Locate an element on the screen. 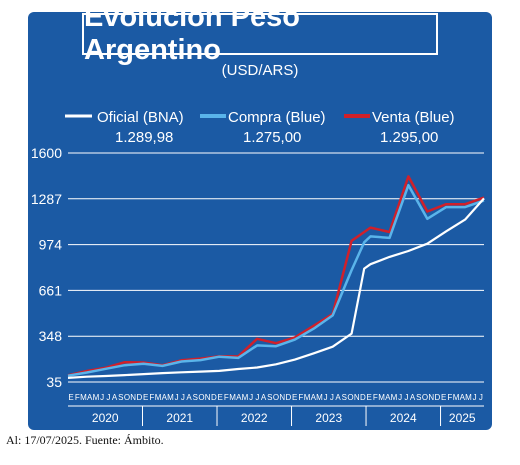  y-tick-label: 1600 is located at coordinates (46, 153).